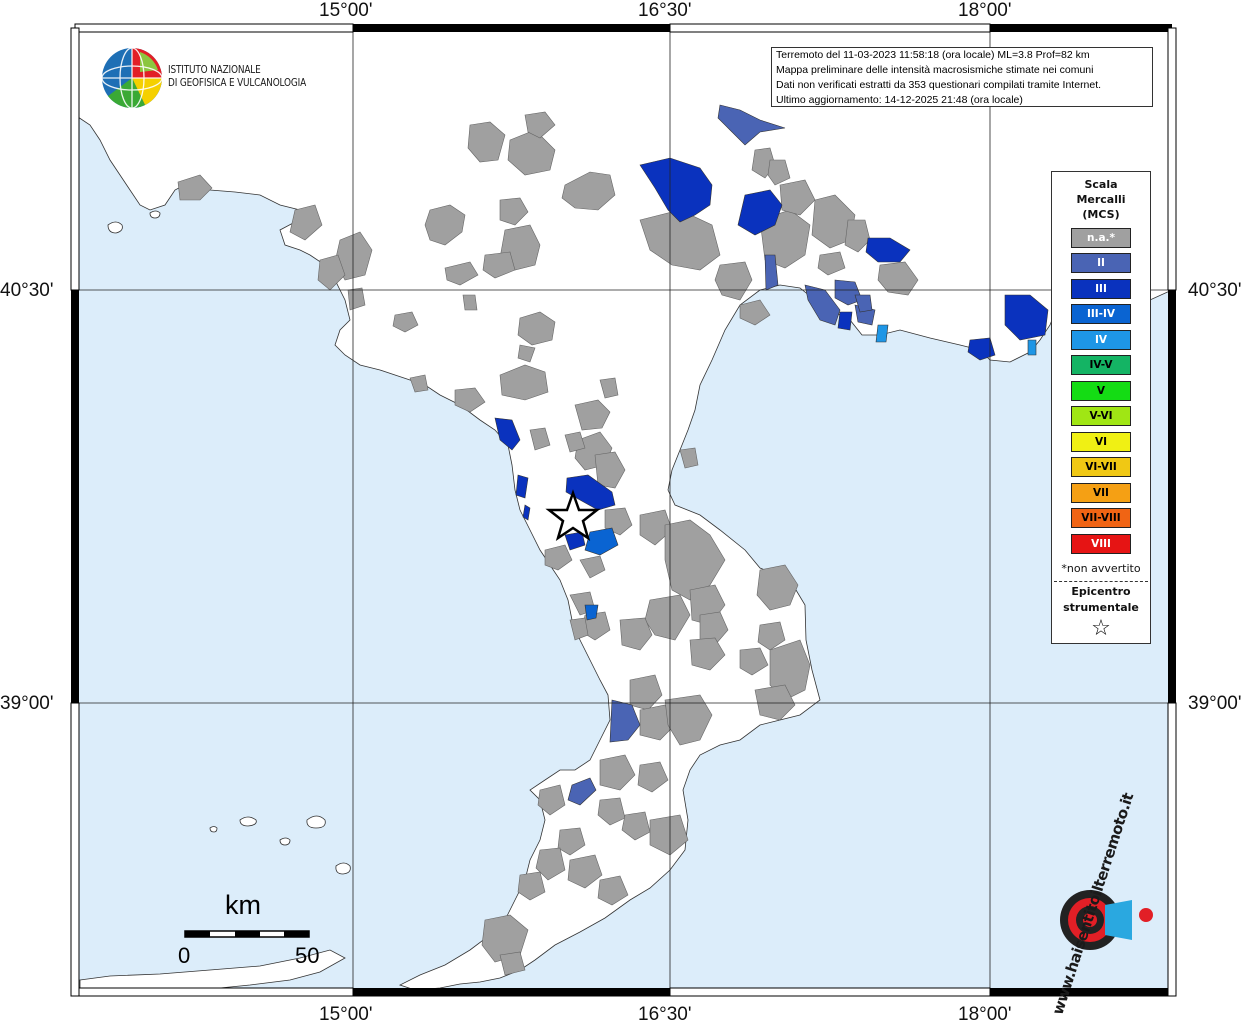  What do you see at coordinates (214, 70) in the screenshot?
I see `ingv-line-1: ISTITUTO NAZIONALE` at bounding box center [214, 70].